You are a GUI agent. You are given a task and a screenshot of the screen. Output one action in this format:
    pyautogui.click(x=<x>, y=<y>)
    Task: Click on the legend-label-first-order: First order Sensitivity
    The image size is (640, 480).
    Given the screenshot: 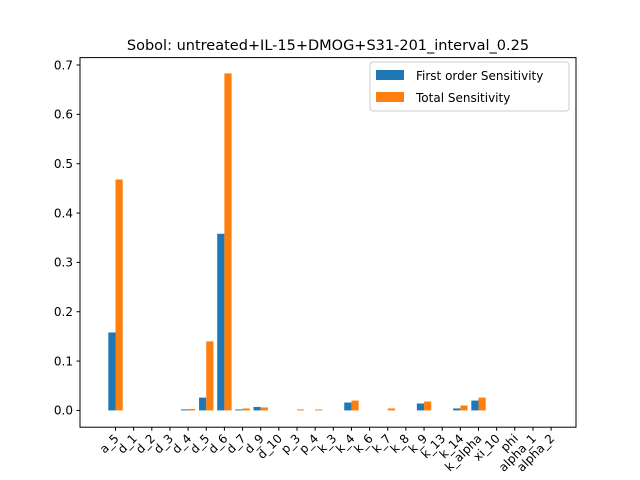 What is the action you would take?
    pyautogui.click(x=479, y=76)
    